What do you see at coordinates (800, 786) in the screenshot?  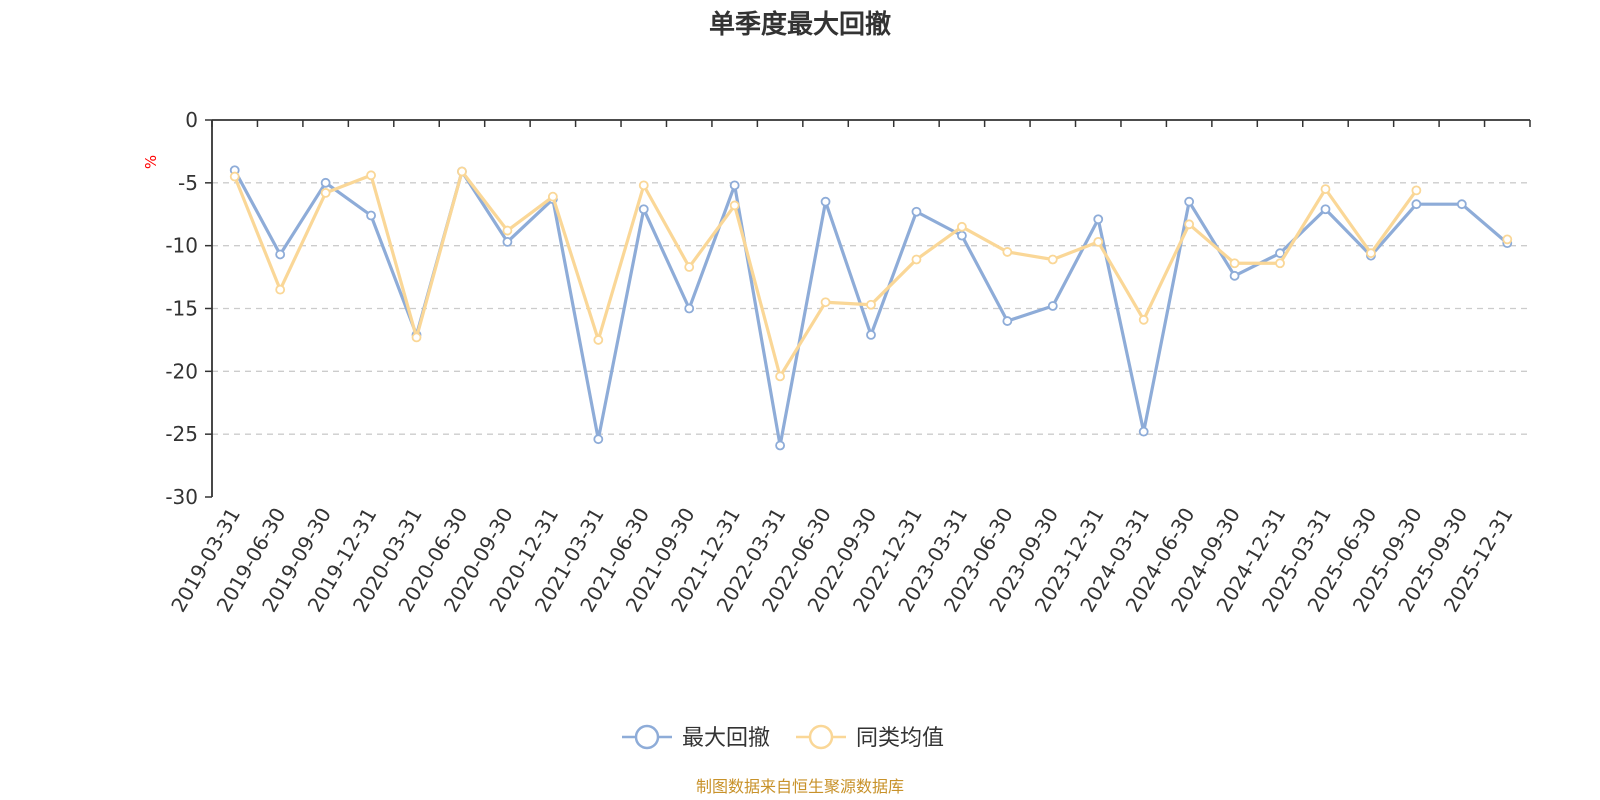 I see `data-source-note: 制图数据来自恒生聚源数据库` at bounding box center [800, 786].